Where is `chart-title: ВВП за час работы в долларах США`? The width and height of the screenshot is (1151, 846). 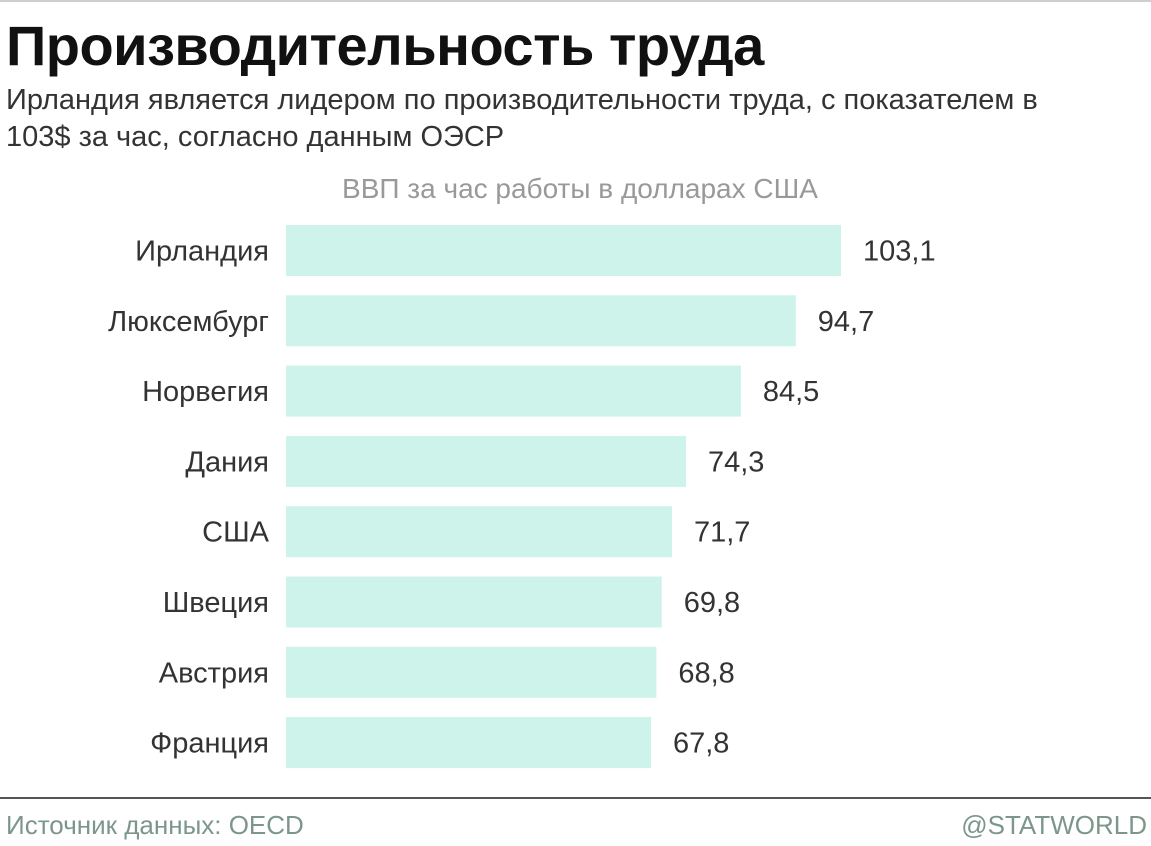
chart-title: ВВП за час работы в долларах США is located at coordinates (580, 188).